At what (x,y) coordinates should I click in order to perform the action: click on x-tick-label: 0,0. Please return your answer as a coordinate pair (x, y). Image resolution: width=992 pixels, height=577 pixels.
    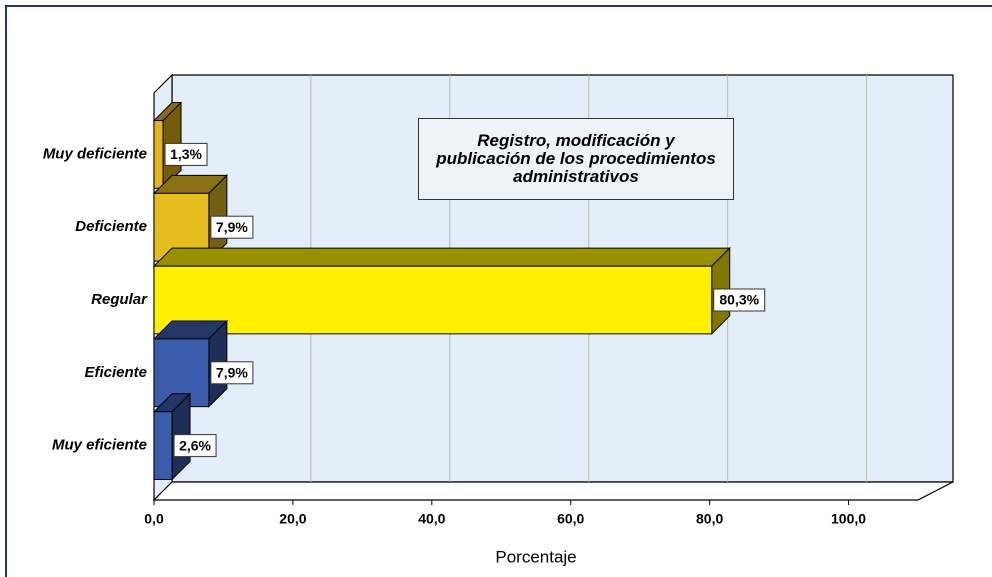
    Looking at the image, I should click on (154, 519).